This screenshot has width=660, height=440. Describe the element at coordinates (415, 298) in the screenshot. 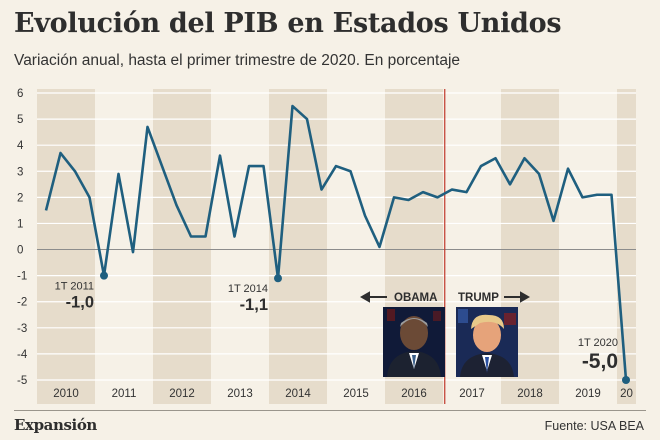

I see `era-label-obama: OBAMA` at that location.